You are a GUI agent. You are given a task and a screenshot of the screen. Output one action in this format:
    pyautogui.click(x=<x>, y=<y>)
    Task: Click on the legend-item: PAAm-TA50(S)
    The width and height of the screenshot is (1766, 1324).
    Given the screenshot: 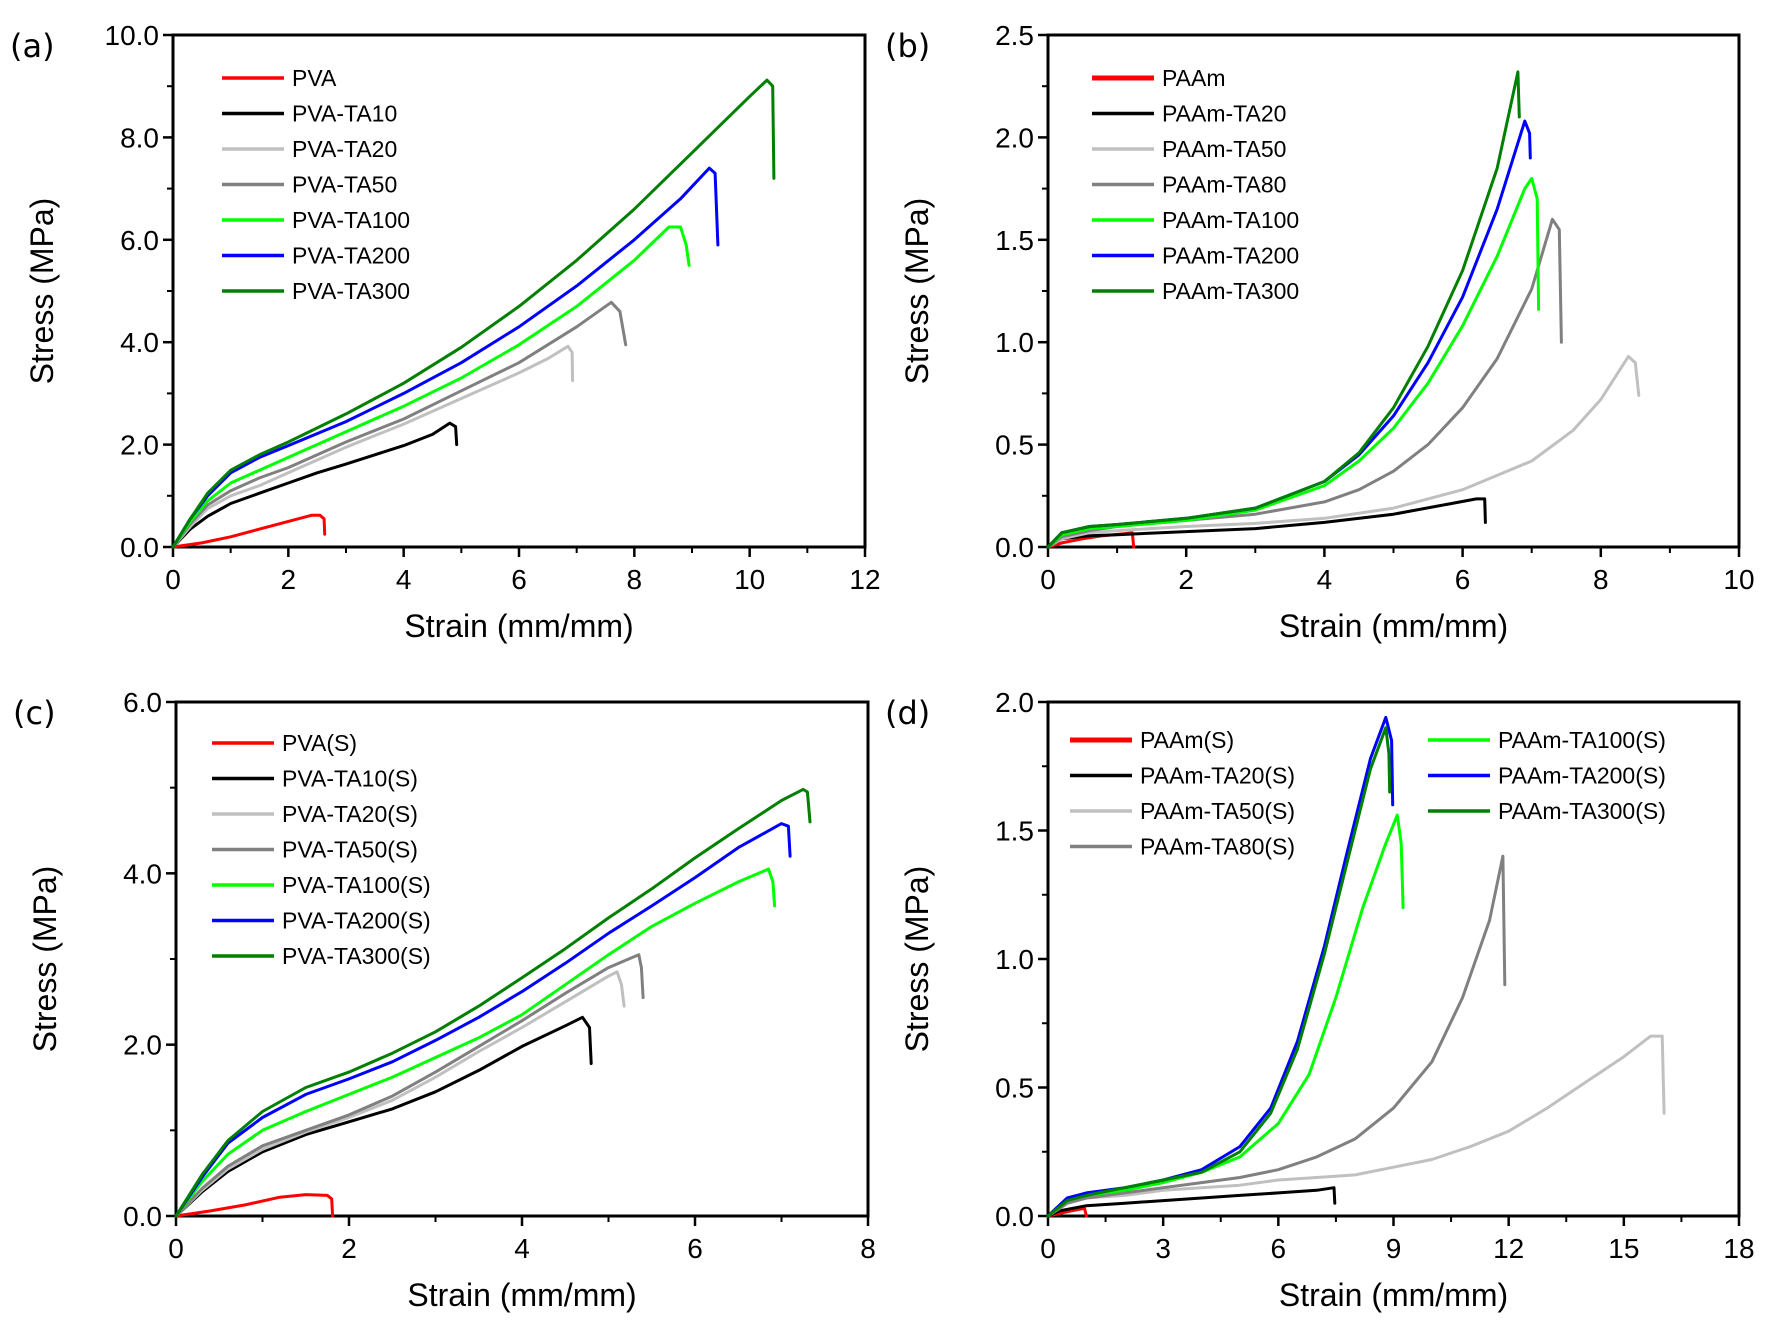 What is the action you would take?
    pyautogui.click(x=1182, y=811)
    